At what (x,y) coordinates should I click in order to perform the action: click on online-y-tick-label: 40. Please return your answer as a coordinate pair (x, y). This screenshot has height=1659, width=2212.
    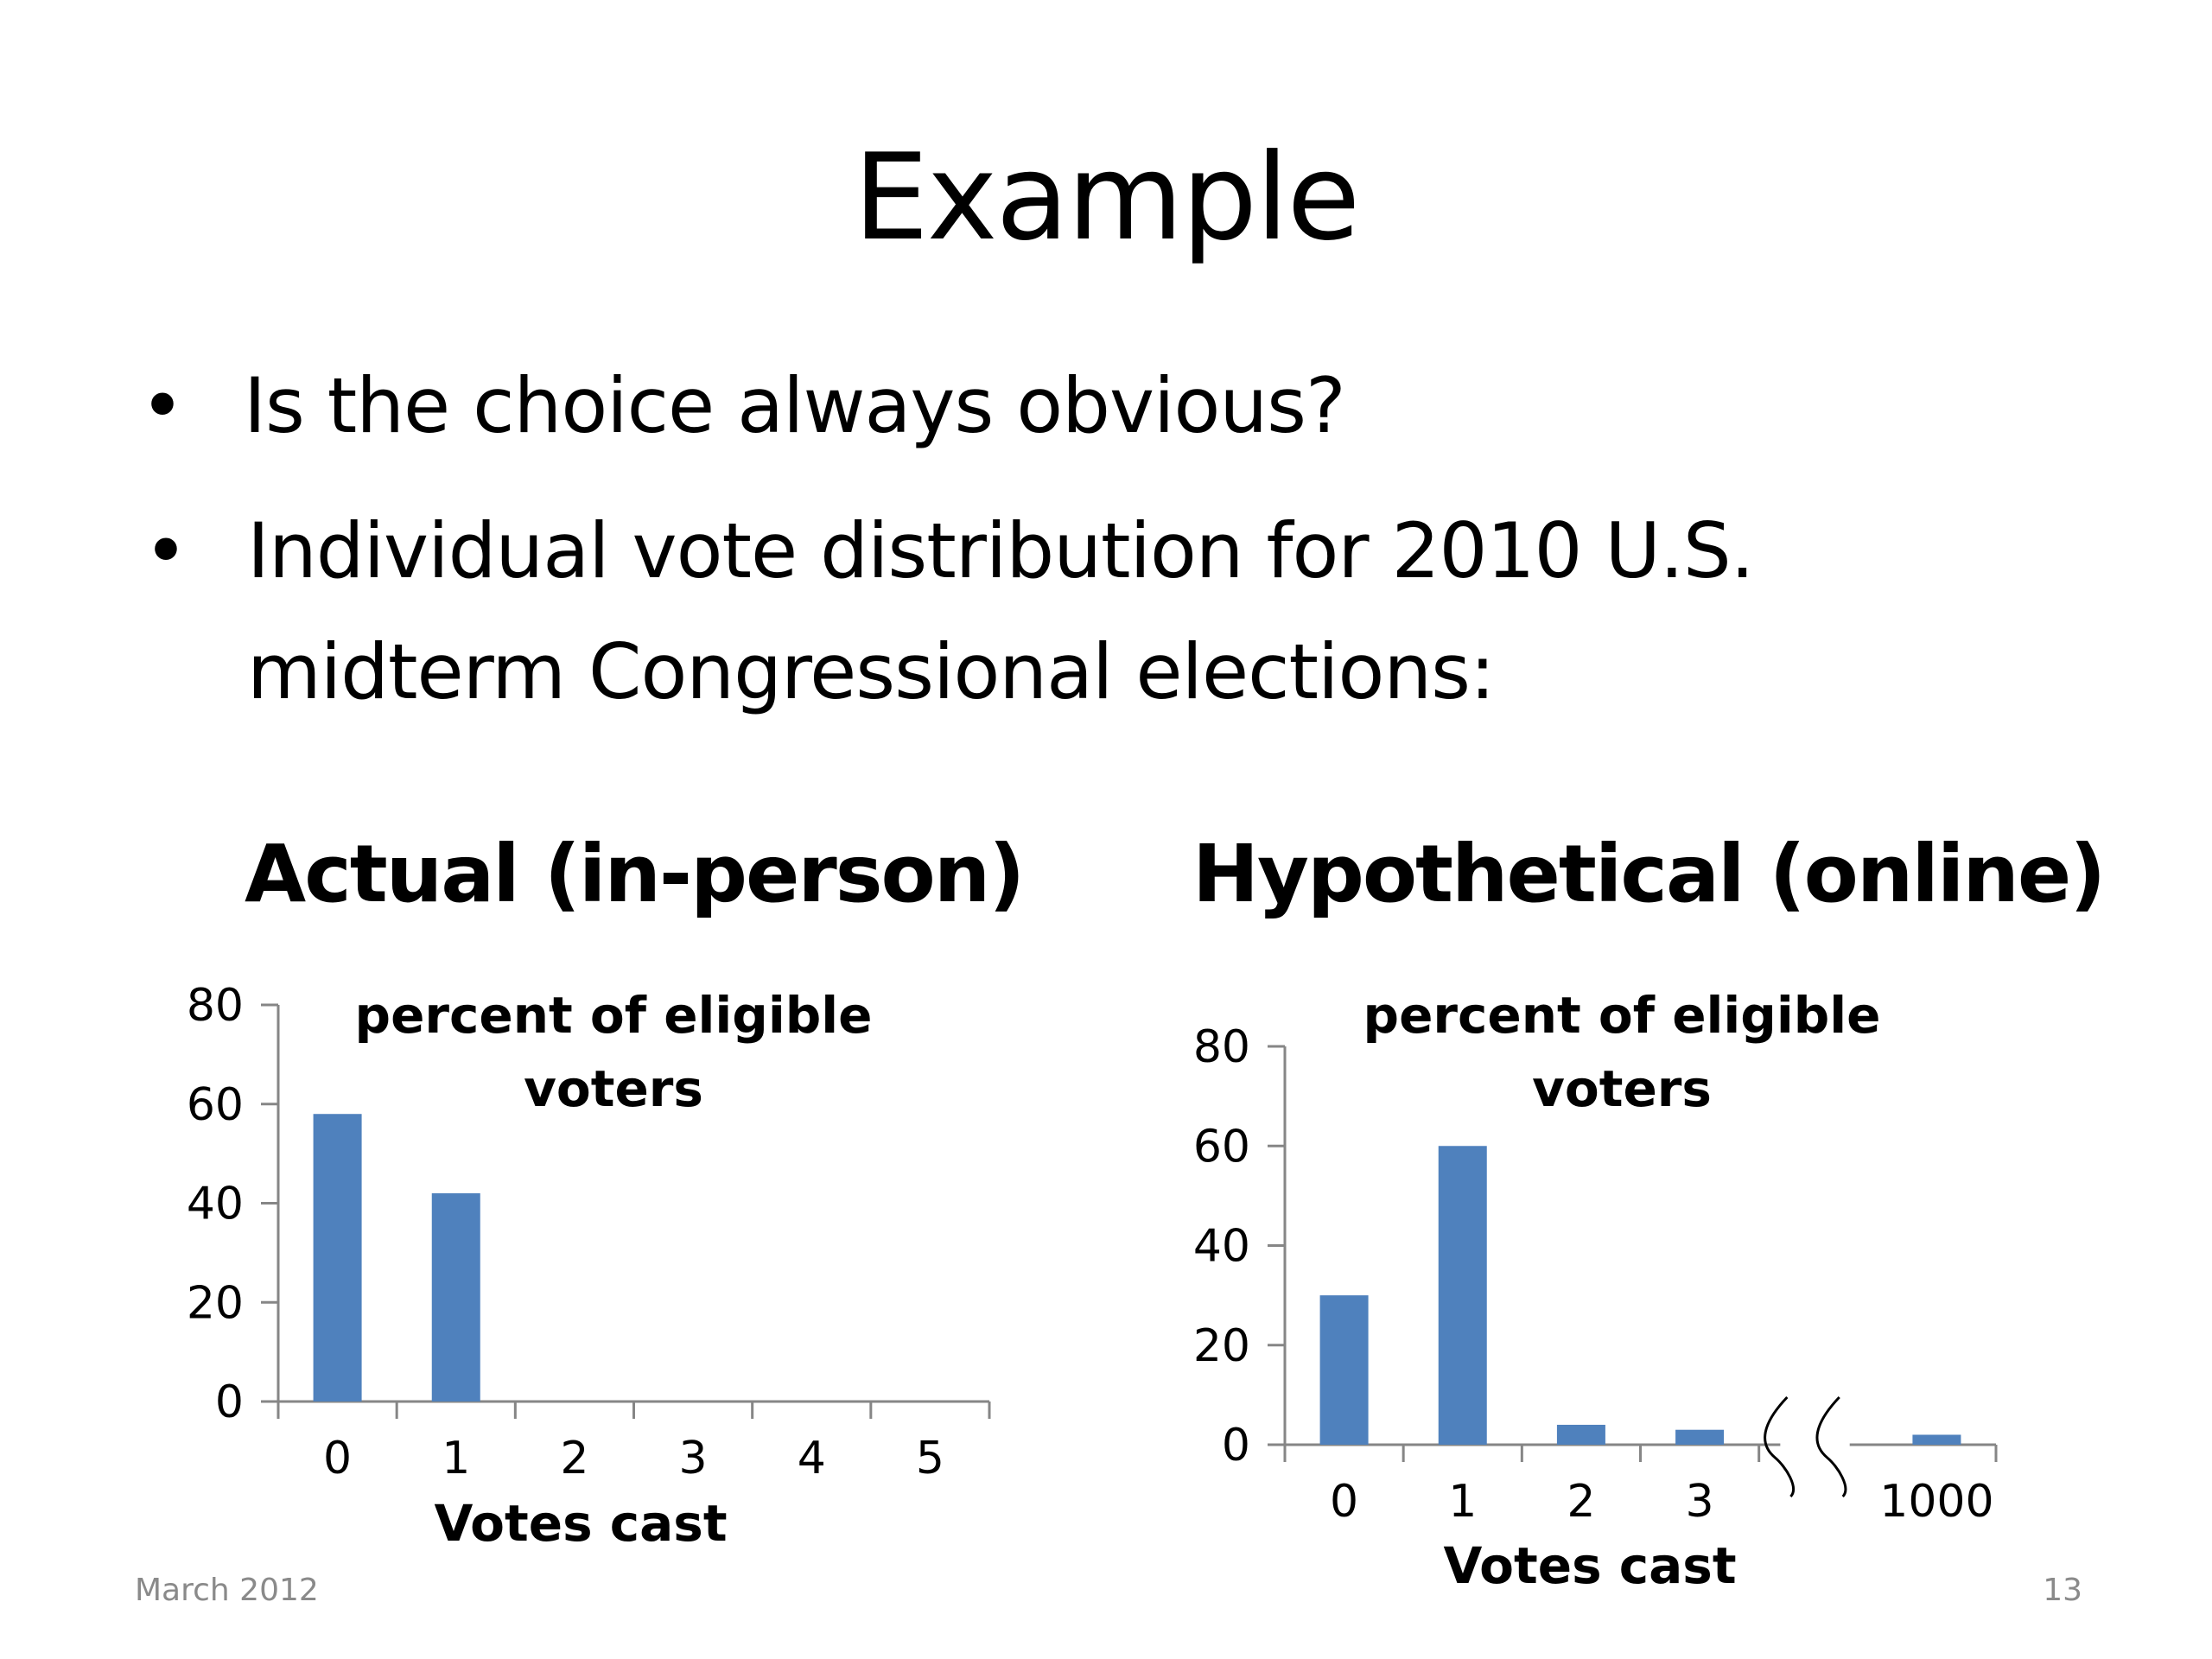
    Looking at the image, I should click on (1221, 1247).